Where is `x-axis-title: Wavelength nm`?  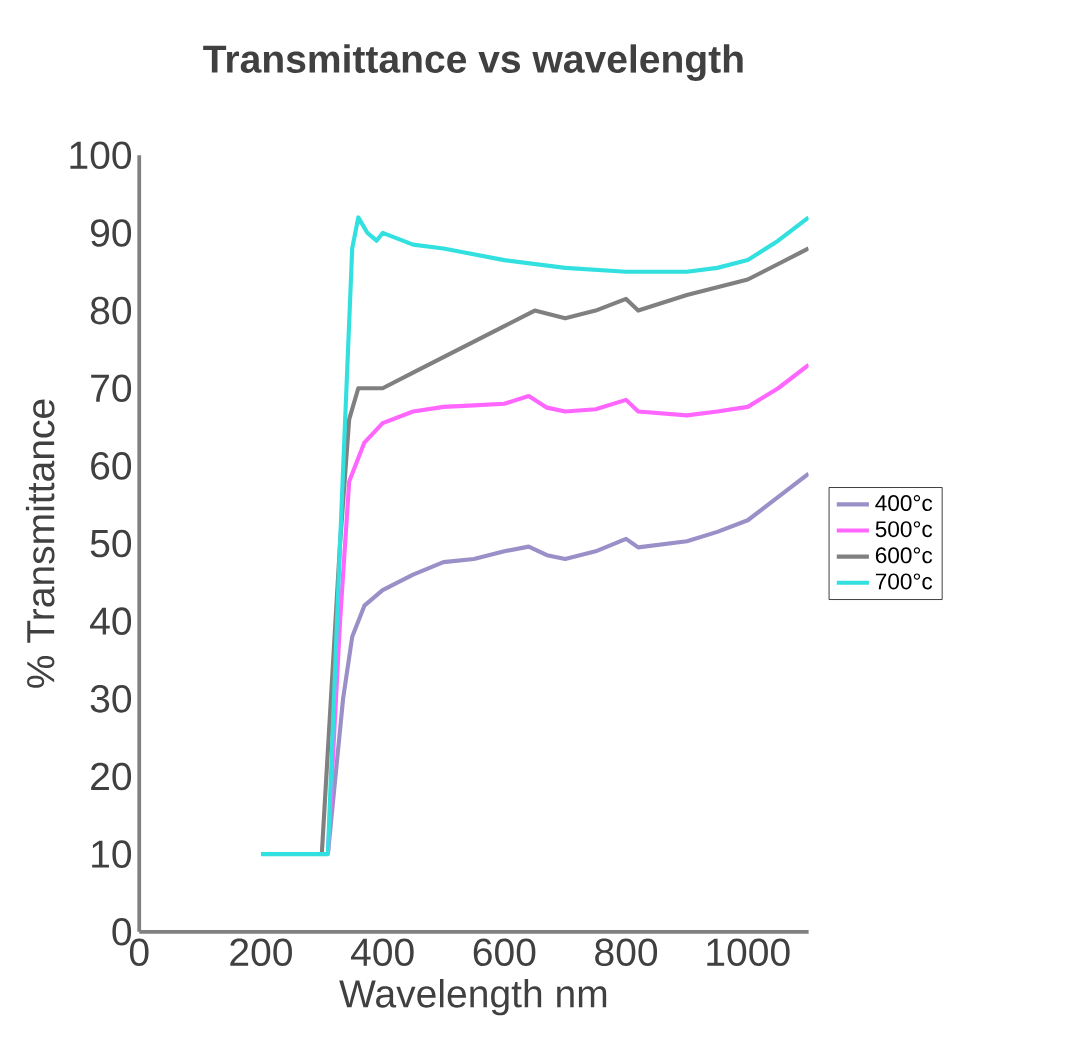 x-axis-title: Wavelength nm is located at coordinates (473, 997).